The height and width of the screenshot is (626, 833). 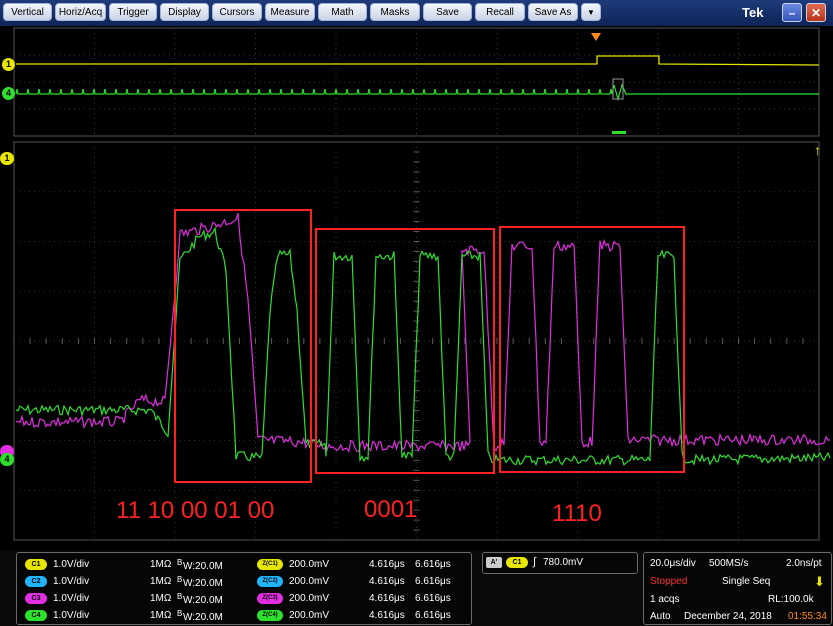 What do you see at coordinates (7, 158) in the screenshot?
I see `ch1-ground-marker: 1` at bounding box center [7, 158].